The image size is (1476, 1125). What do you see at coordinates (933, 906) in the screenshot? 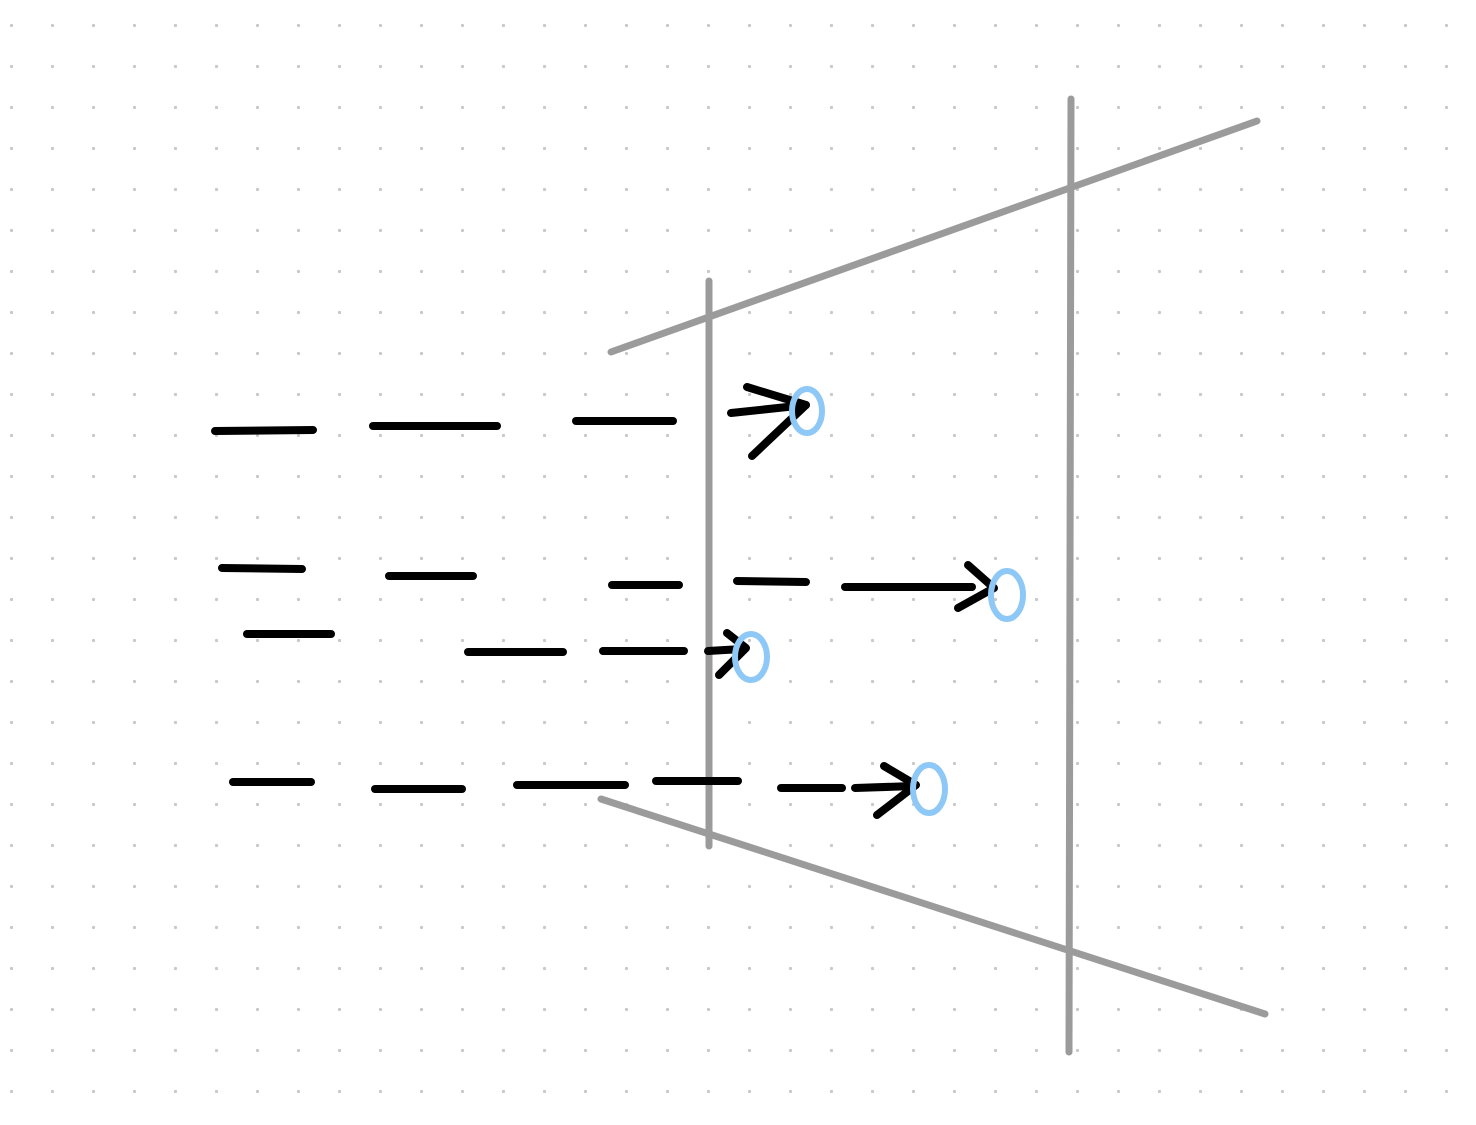
I see `frame-bottom-edge` at bounding box center [933, 906].